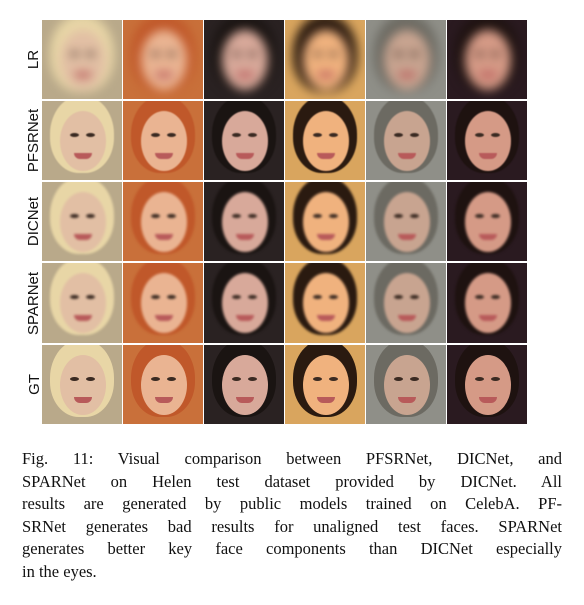 This screenshot has height=605, width=584. I want to click on row-label-text: DICNet, so click(34, 221).